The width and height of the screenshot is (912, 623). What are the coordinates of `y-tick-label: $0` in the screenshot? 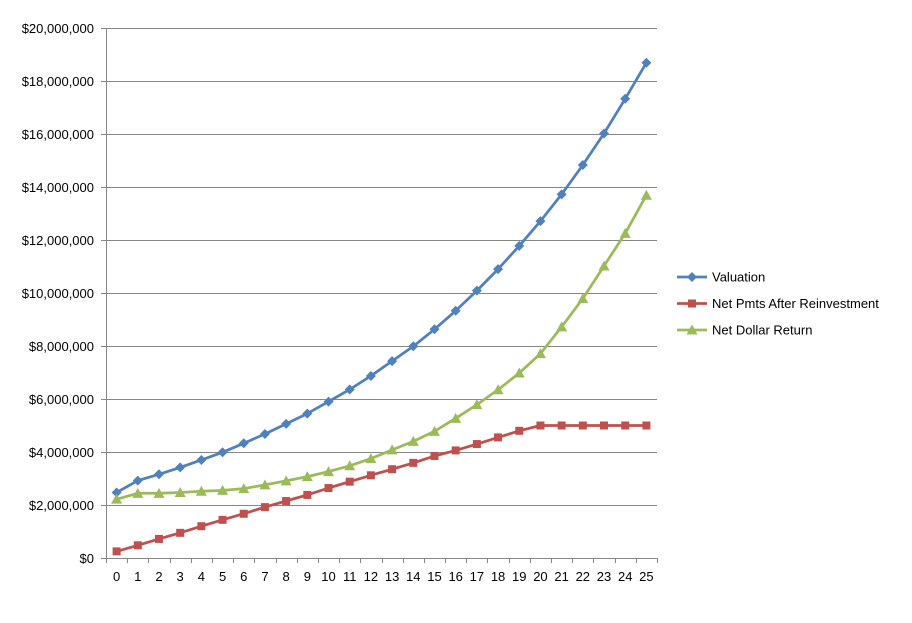 It's located at (87, 558).